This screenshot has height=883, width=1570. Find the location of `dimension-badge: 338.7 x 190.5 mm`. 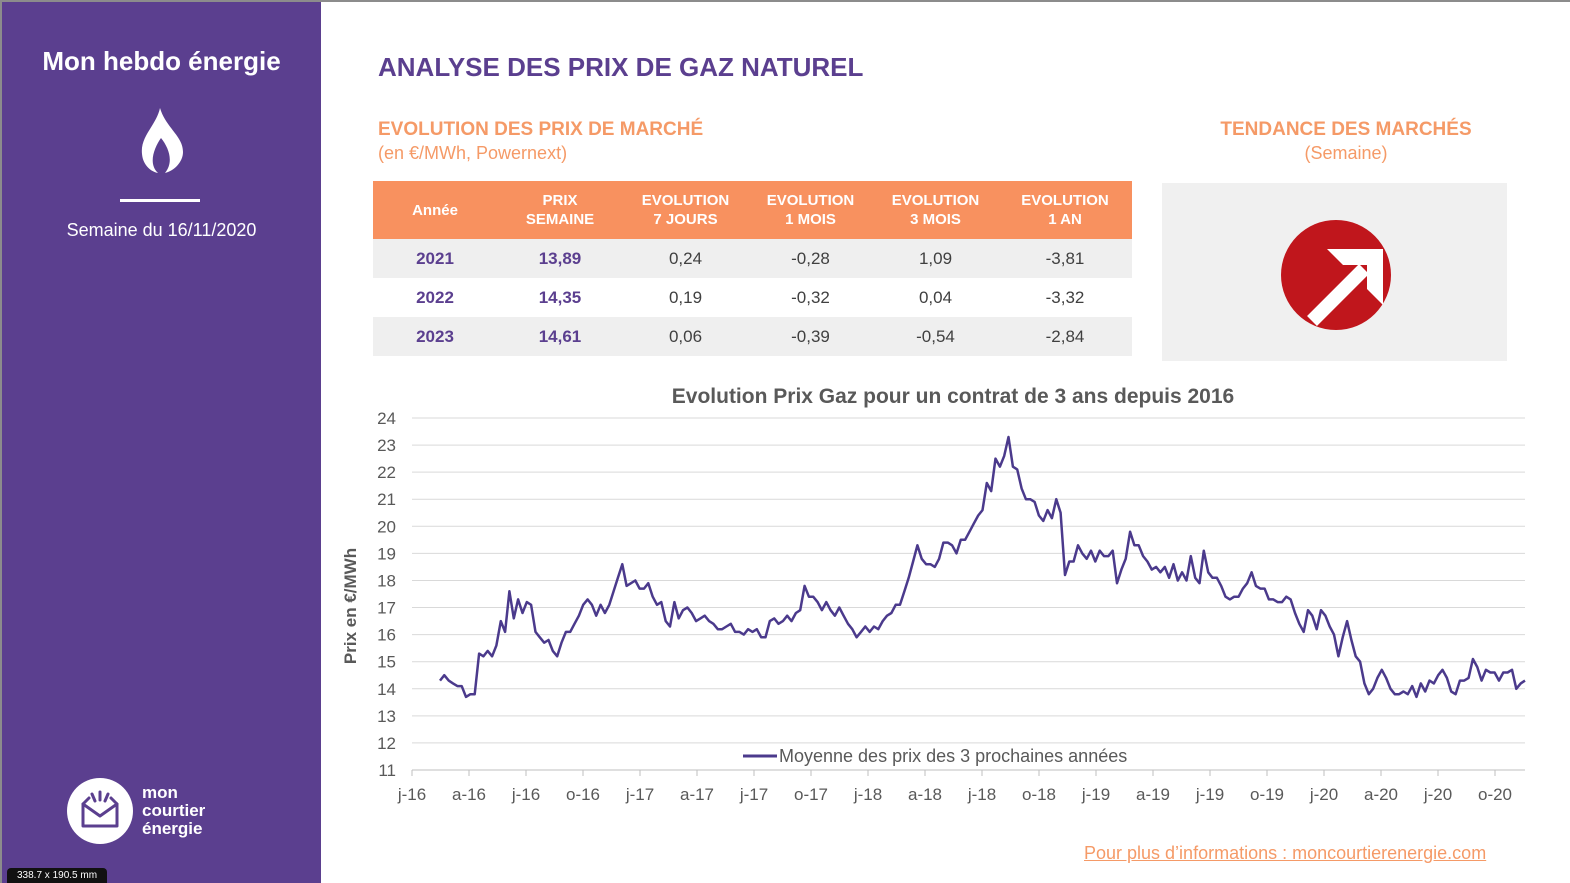

dimension-badge: 338.7 x 190.5 mm is located at coordinates (57, 875).